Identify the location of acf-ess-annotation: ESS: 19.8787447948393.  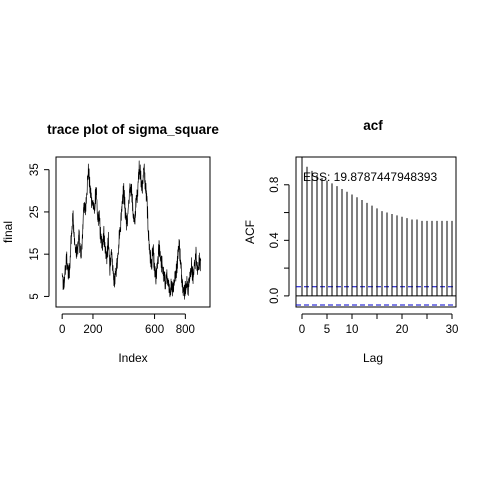
(370, 177).